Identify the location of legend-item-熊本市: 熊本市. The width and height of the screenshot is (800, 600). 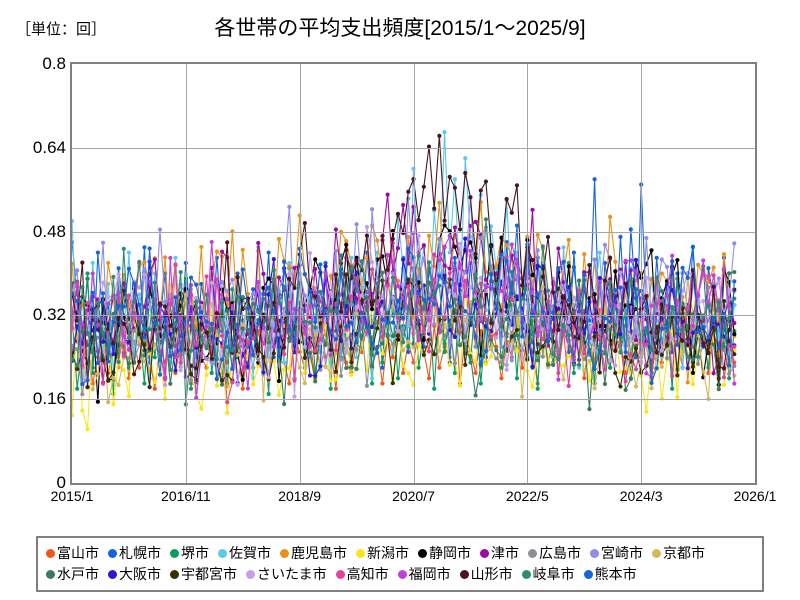
(610, 574).